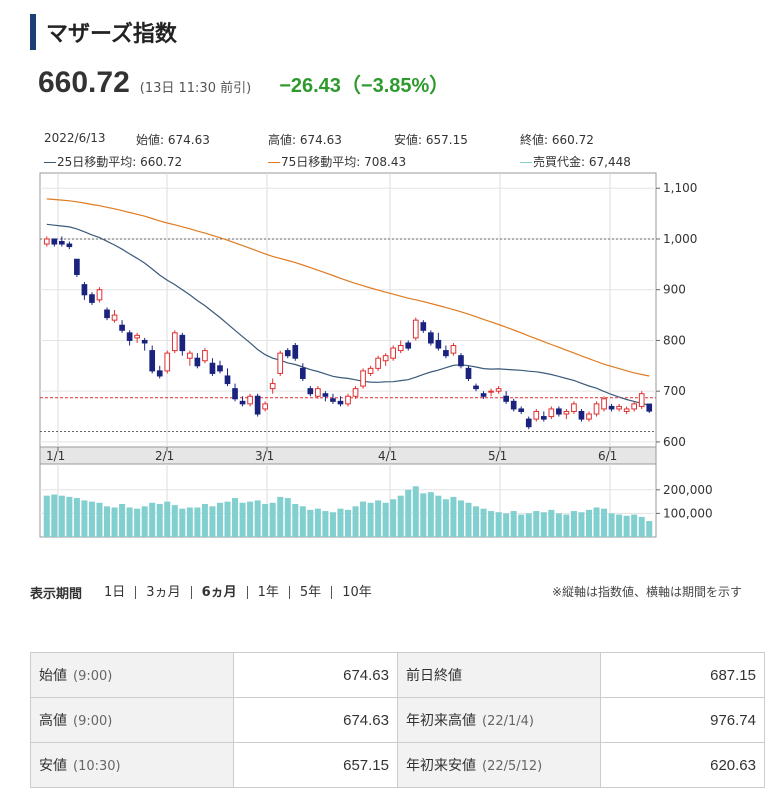 The width and height of the screenshot is (775, 807). Describe the element at coordinates (173, 140) in the screenshot. I see `info-open: 始値: 674.63` at that location.